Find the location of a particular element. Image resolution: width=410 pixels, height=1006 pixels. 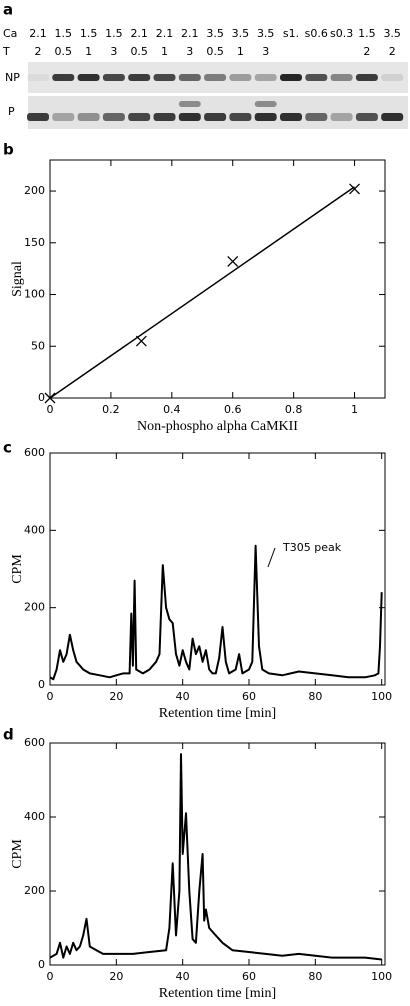

row-label: T is located at coordinates (6, 51).